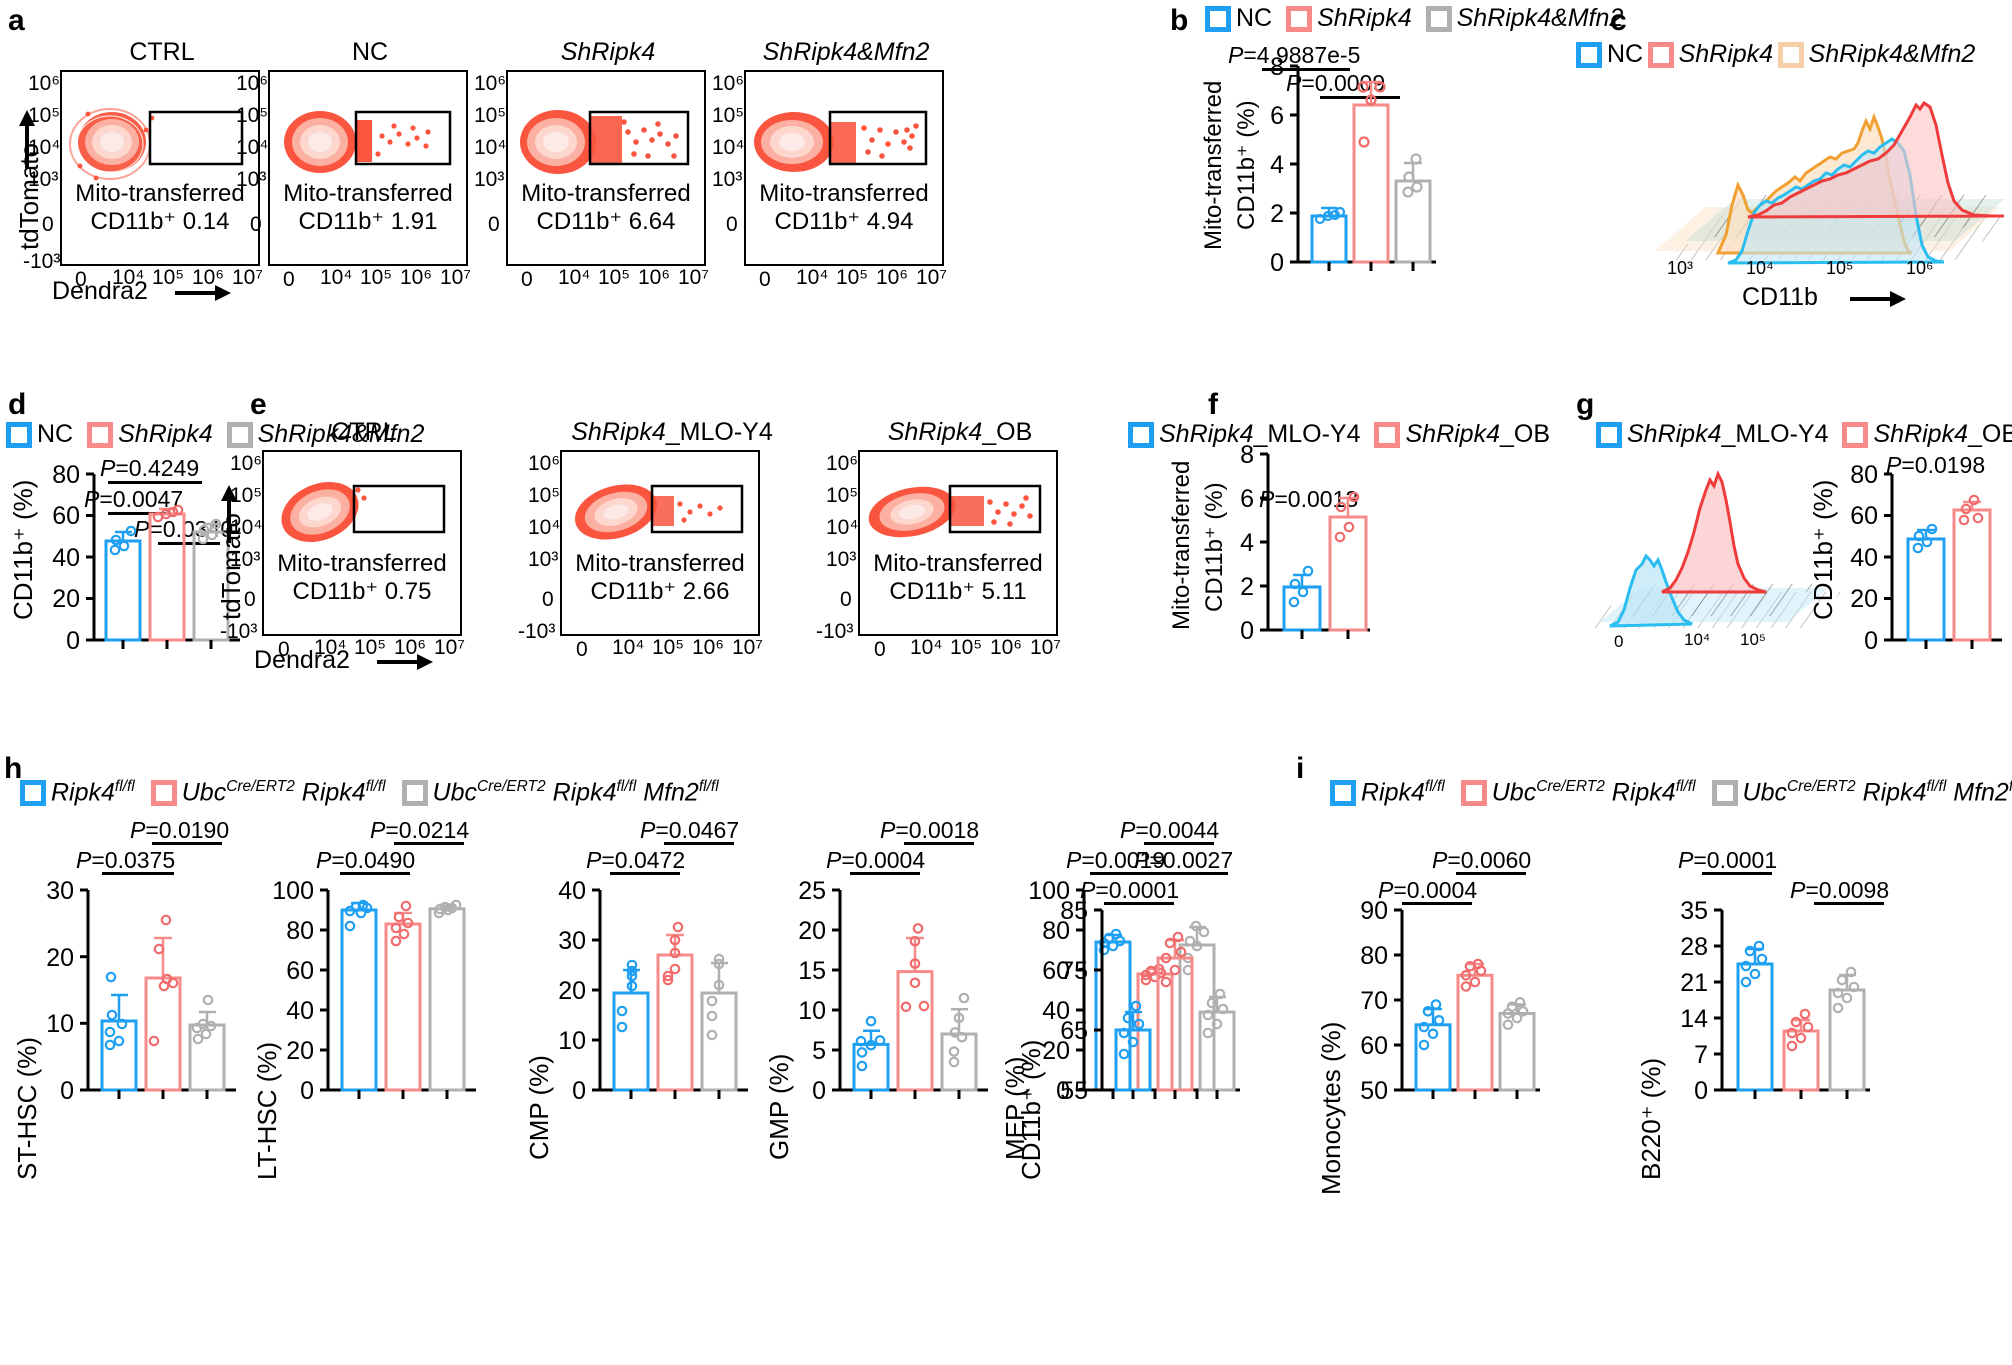 The width and height of the screenshot is (2012, 1365). Describe the element at coordinates (606, 193) in the screenshot. I see `panel-a-gate-text-2a: Mito-transferred` at that location.